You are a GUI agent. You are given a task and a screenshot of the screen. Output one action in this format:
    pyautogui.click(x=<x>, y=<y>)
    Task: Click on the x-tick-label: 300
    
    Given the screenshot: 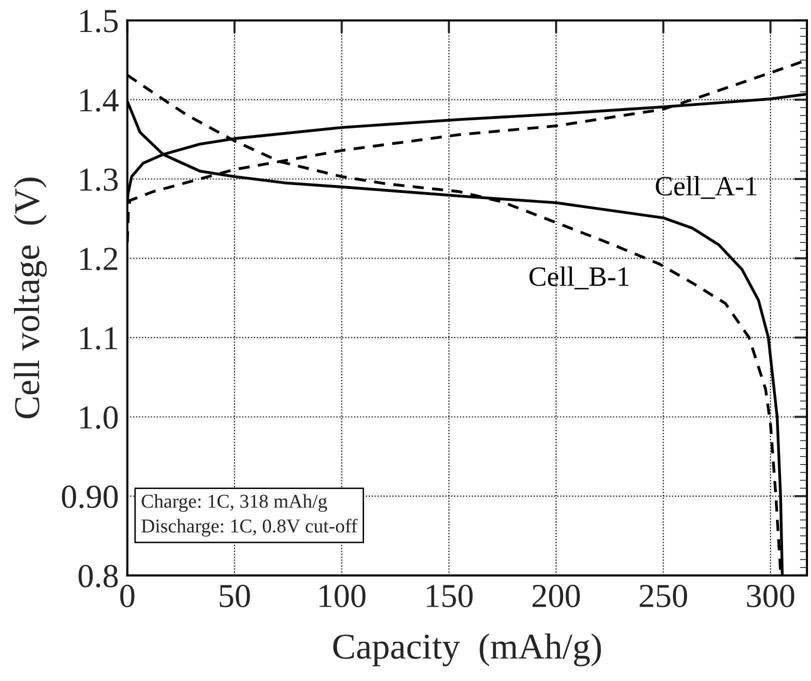 What is the action you would take?
    pyautogui.click(x=770, y=596)
    